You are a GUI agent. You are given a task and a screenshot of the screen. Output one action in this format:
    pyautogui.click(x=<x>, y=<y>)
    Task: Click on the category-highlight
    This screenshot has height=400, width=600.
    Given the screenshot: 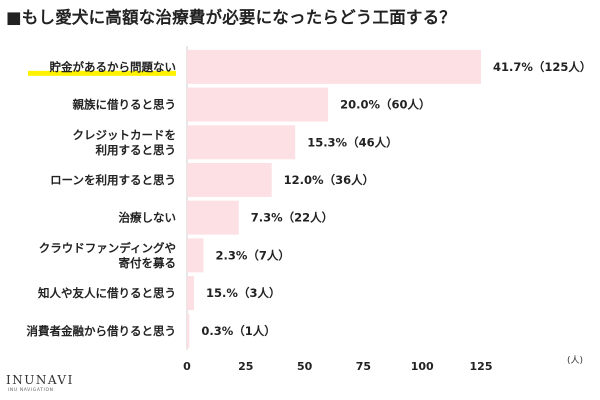 What is the action you would take?
    pyautogui.click(x=102, y=73)
    